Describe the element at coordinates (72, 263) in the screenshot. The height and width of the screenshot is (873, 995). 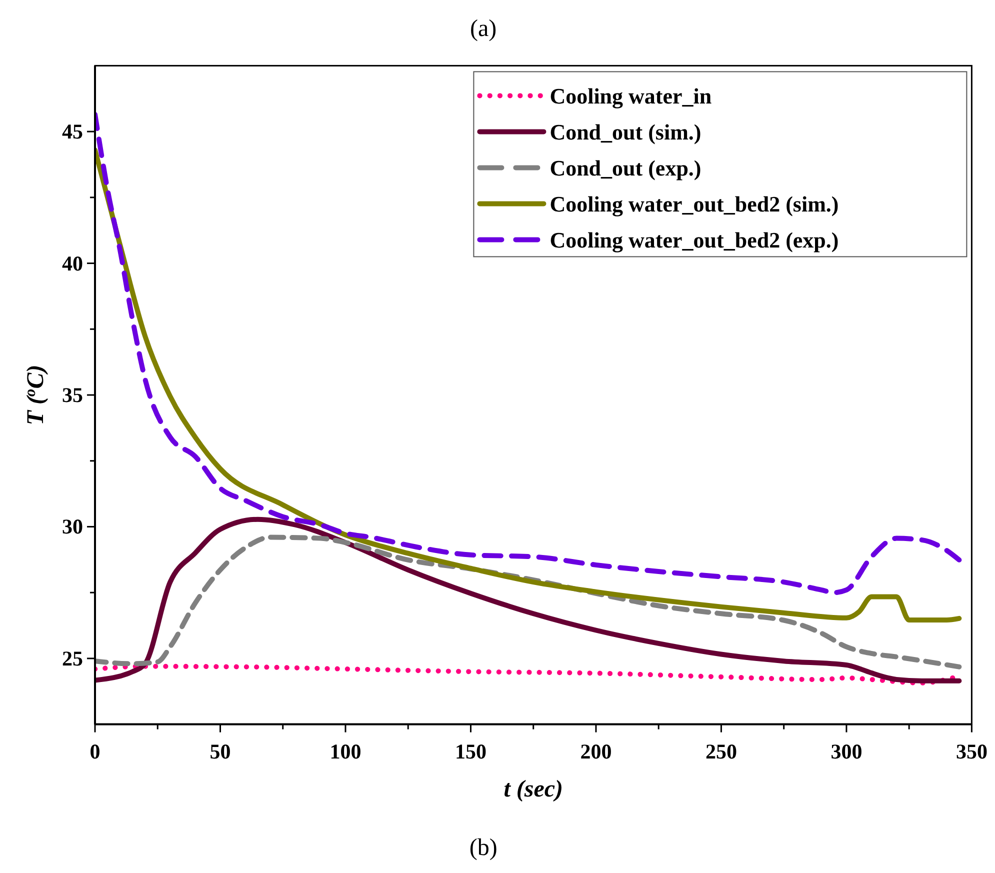
I see `y-tick-label: 40` at that location.